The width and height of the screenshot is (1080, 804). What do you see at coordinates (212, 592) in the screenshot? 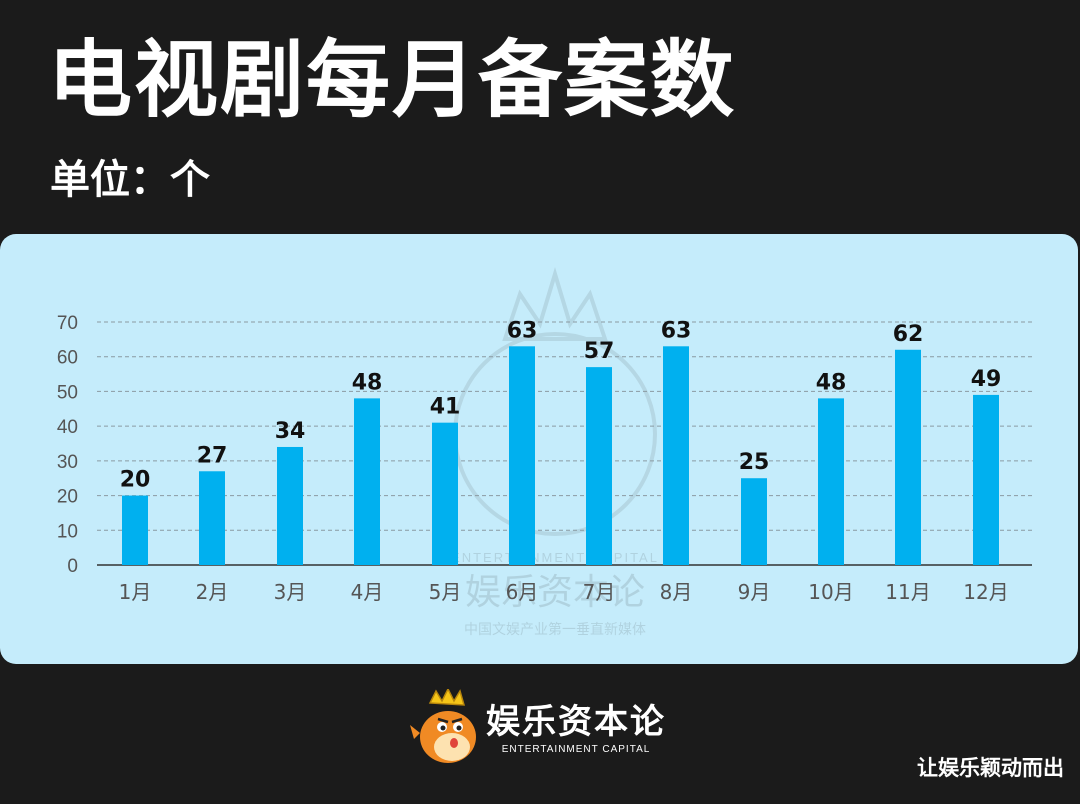
I see `x-tick-label: 2月` at bounding box center [212, 592].